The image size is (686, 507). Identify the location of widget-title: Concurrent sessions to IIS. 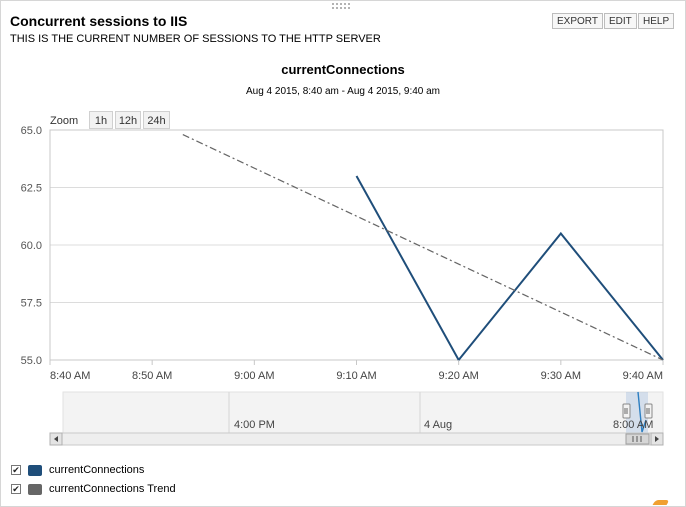
(99, 21).